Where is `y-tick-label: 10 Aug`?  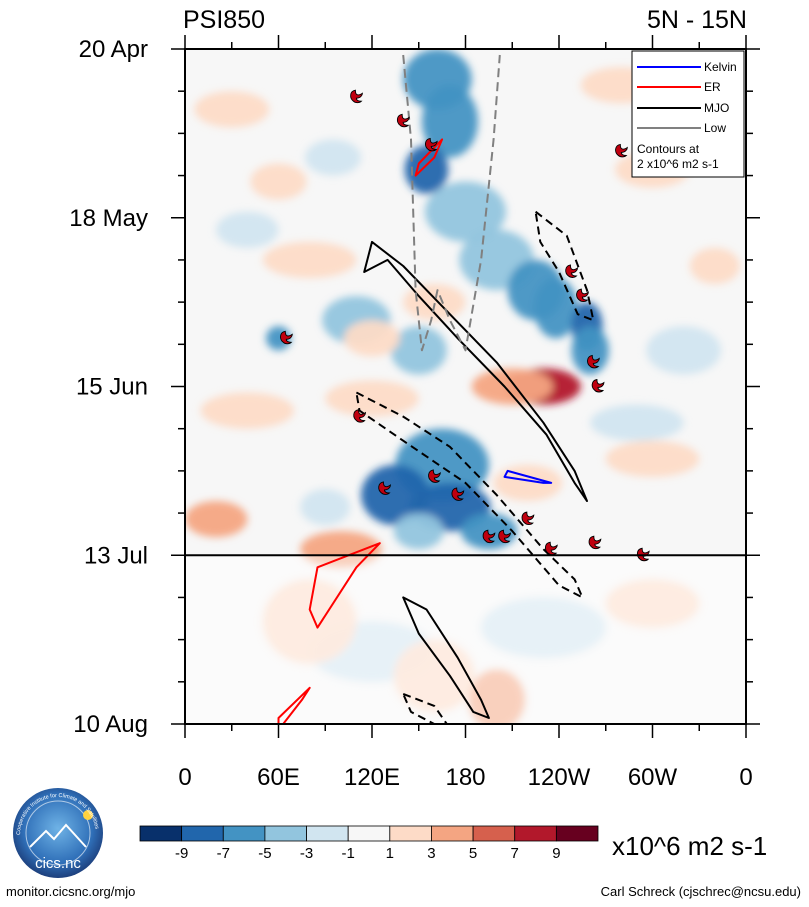 y-tick-label: 10 Aug is located at coordinates (110, 724).